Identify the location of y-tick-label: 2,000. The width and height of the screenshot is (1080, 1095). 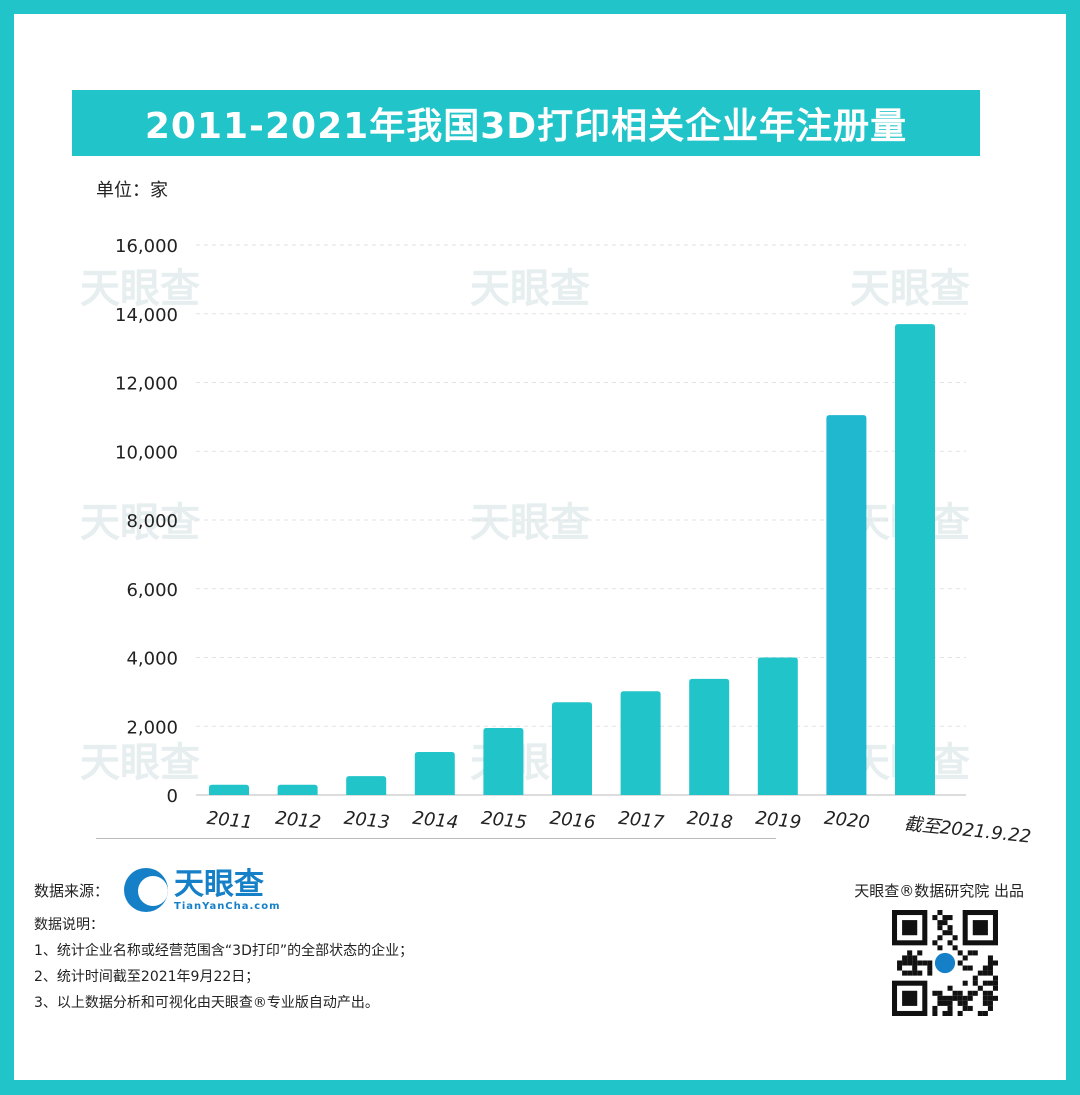
(152, 727).